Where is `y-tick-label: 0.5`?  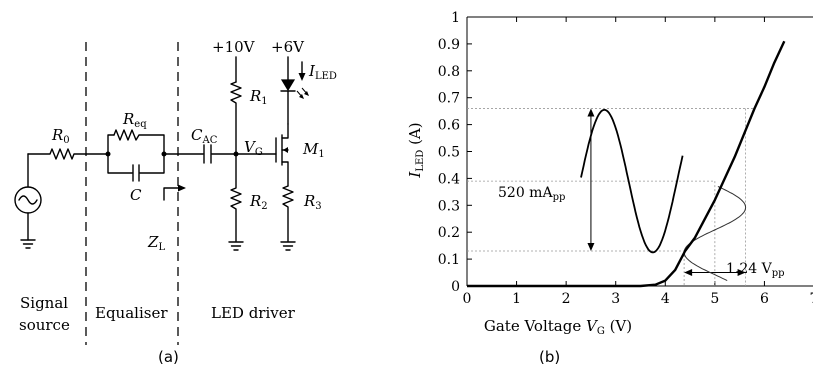
y-tick-label: 0.5 is located at coordinates (449, 153).